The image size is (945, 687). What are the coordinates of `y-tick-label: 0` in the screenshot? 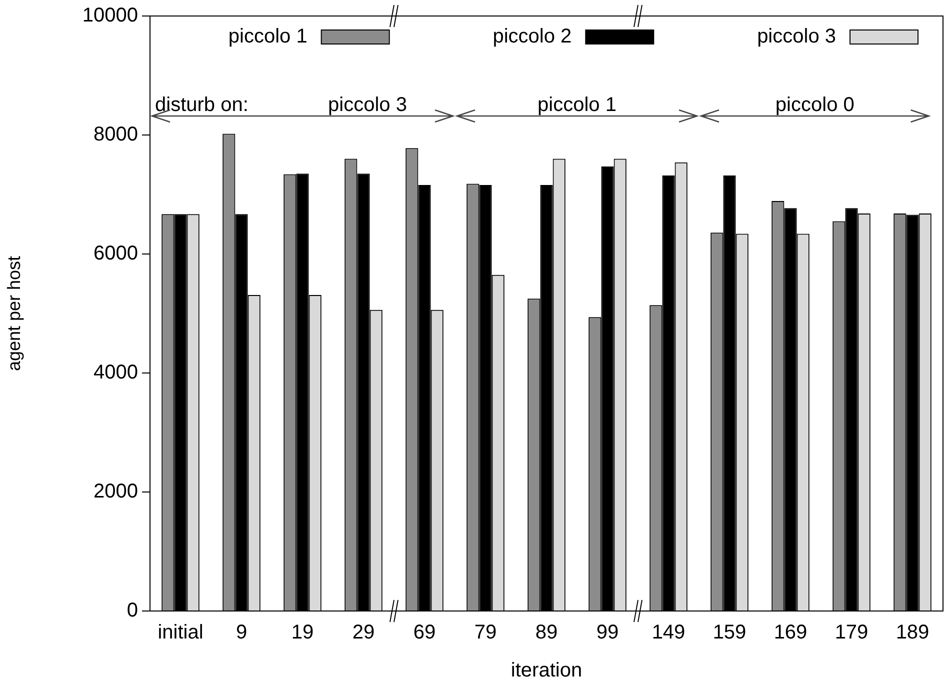 It's located at (132, 611).